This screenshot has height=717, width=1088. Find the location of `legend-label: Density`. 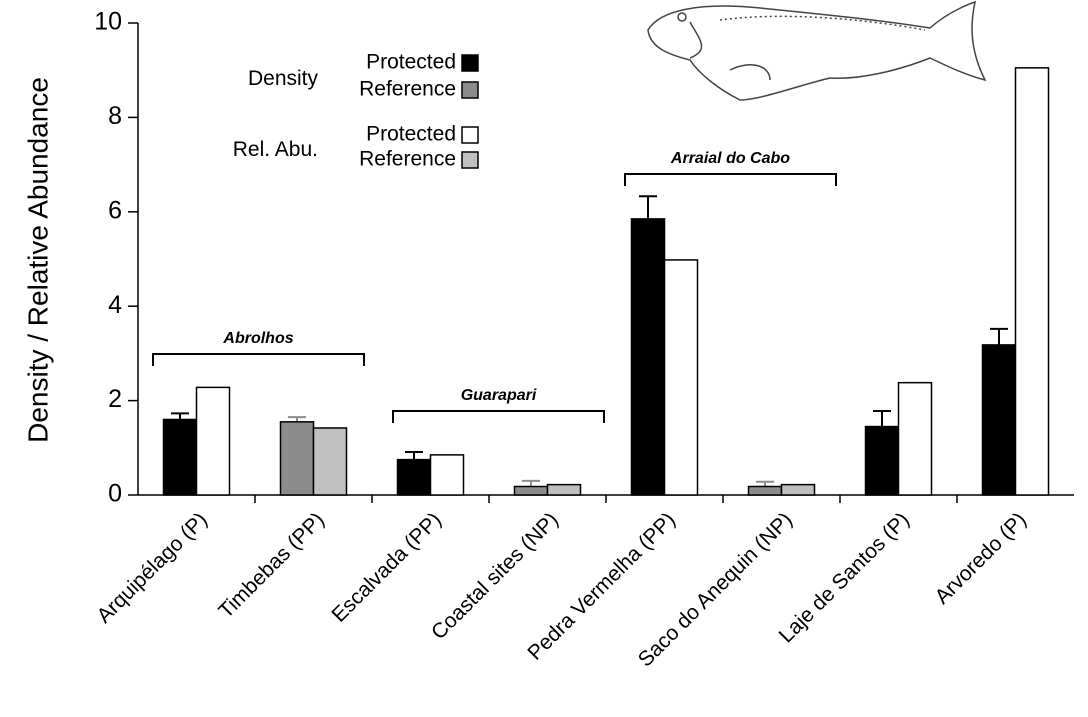

legend-label: Density is located at coordinates (283, 78).